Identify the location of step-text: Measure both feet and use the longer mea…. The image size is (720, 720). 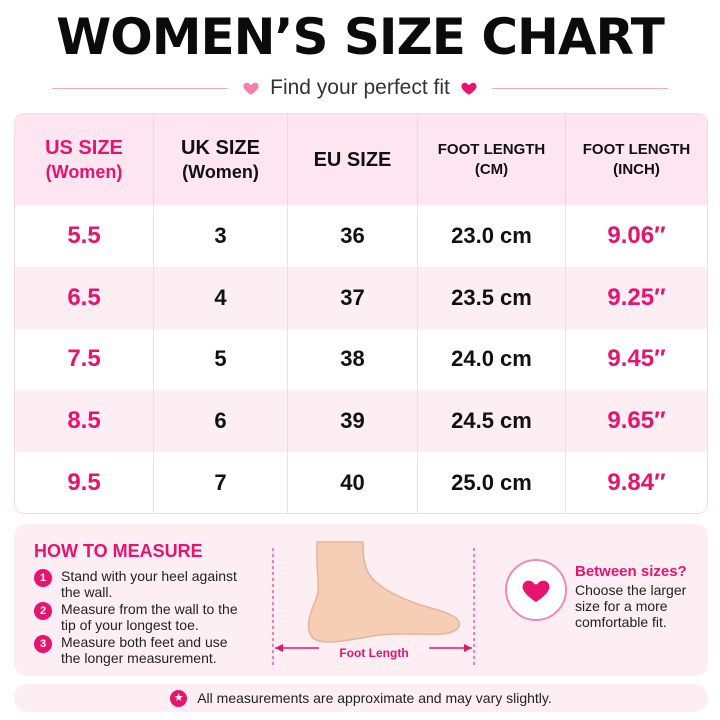
(144, 650).